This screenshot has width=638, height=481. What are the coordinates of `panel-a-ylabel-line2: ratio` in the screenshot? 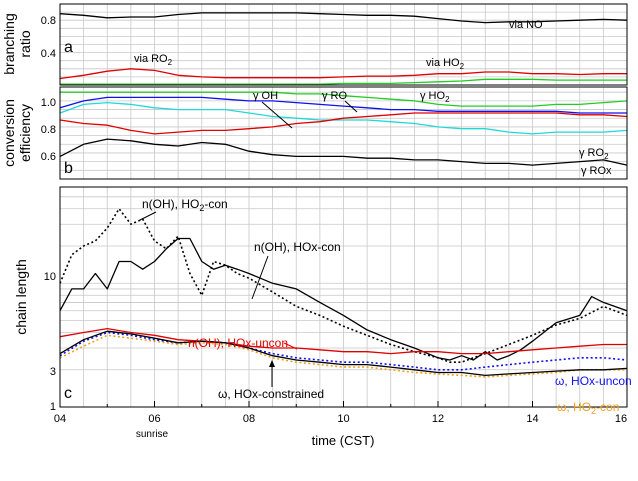 It's located at (25, 43).